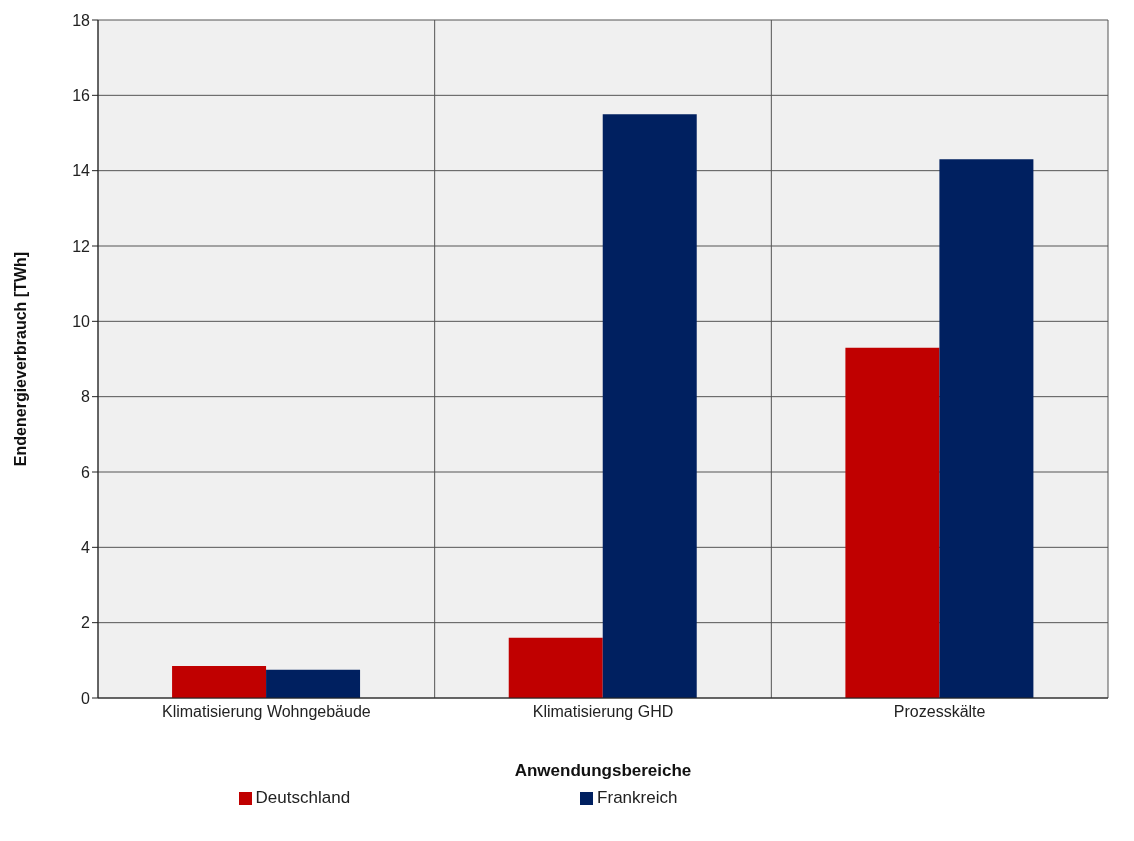 This screenshot has height=841, width=1134. What do you see at coordinates (266, 712) in the screenshot?
I see `x-tick-label: Klimatisierung Wohngebäude` at bounding box center [266, 712].